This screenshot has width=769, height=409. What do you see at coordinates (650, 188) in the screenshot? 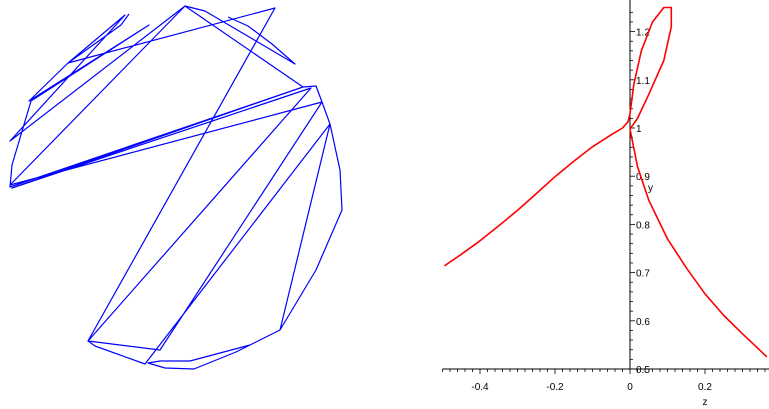
I see `y-axis-label: y` at bounding box center [650, 188].